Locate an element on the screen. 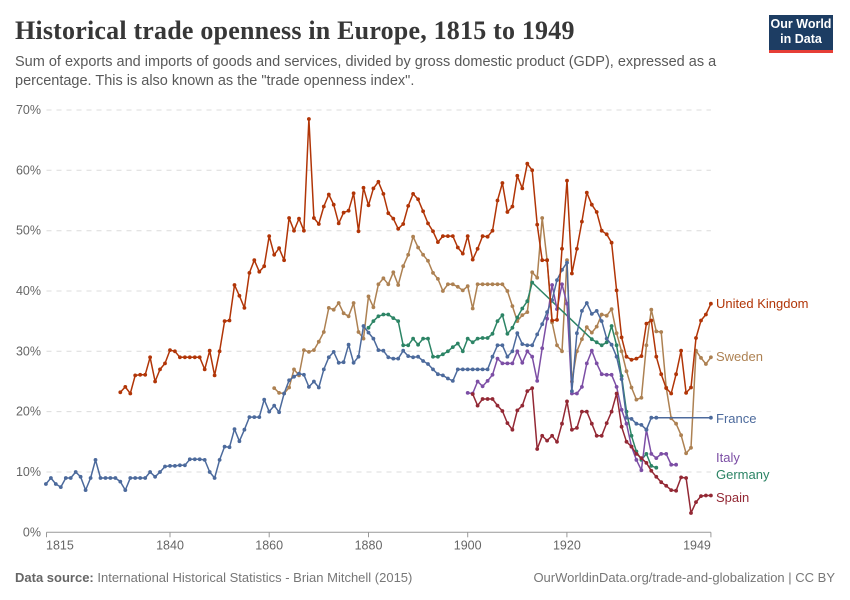 The height and width of the screenshot is (600, 850). svg-text: Sweden is located at coordinates (739, 356).